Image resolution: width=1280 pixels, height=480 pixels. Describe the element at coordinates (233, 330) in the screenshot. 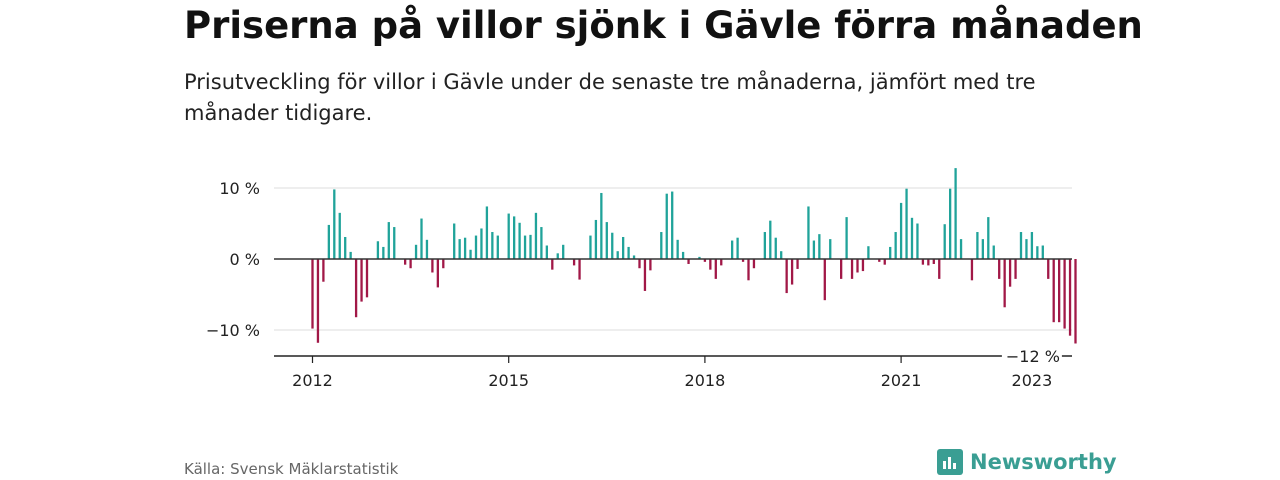

I see `y-tick-label: −10 %` at that location.